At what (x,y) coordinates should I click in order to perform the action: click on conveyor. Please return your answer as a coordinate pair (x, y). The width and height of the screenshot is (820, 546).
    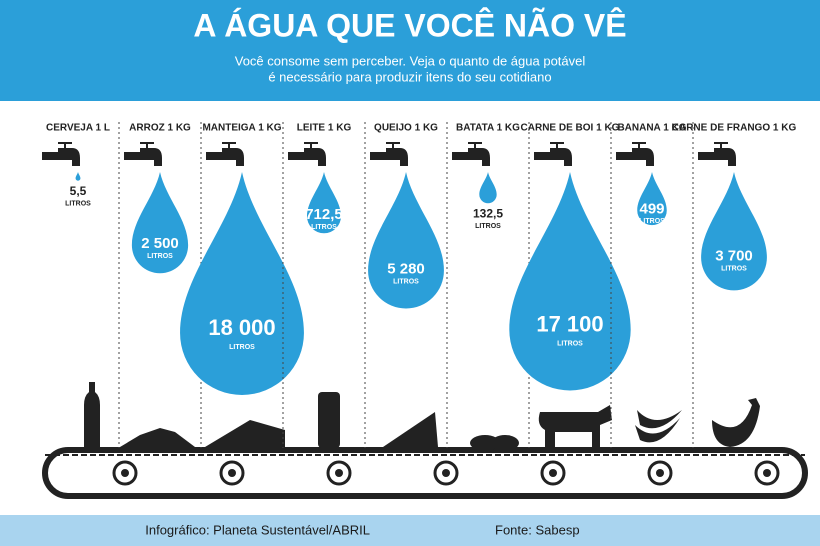
    Looking at the image, I should click on (425, 473).